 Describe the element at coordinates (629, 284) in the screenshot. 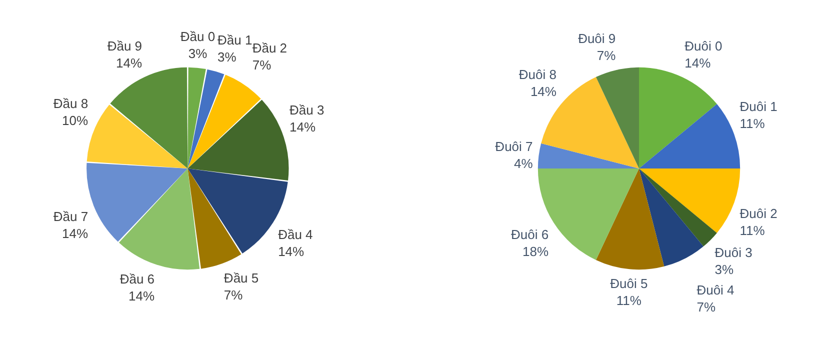

I see `slice-label: Đuôi 5` at that location.